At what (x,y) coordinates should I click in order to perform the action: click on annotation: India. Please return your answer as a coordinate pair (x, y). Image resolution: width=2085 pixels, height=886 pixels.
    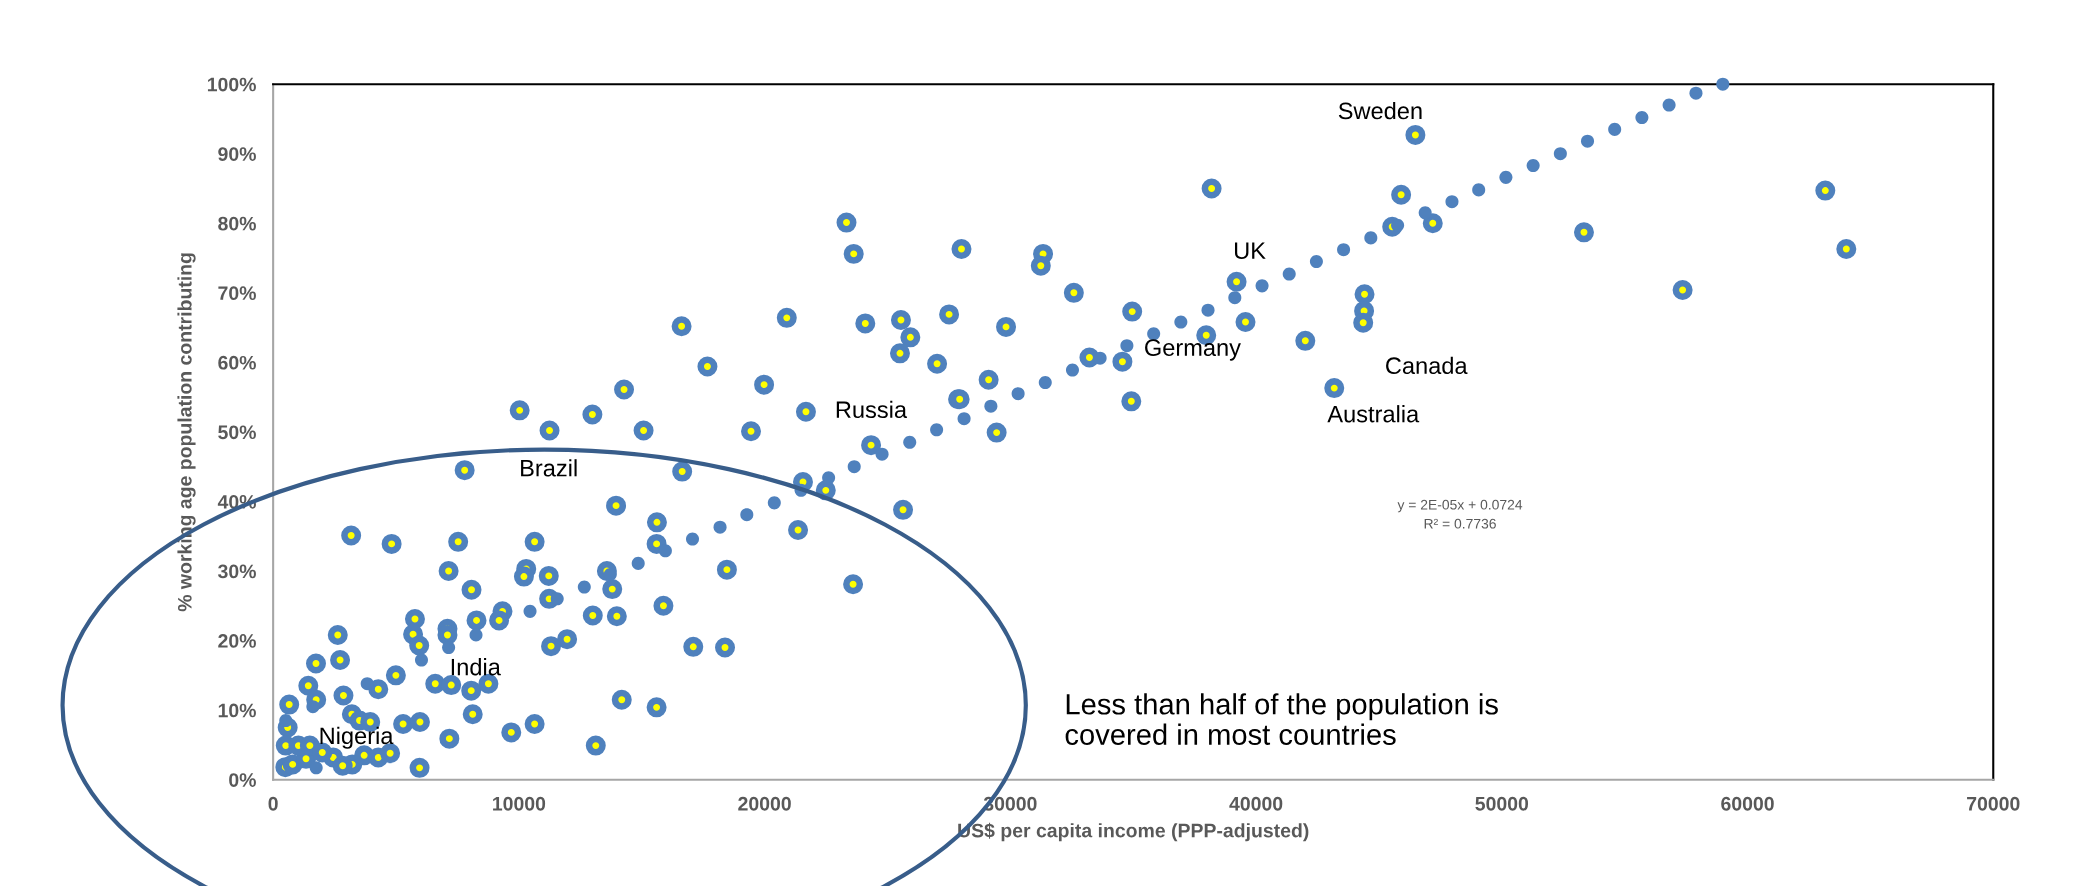
    Looking at the image, I should click on (476, 667).